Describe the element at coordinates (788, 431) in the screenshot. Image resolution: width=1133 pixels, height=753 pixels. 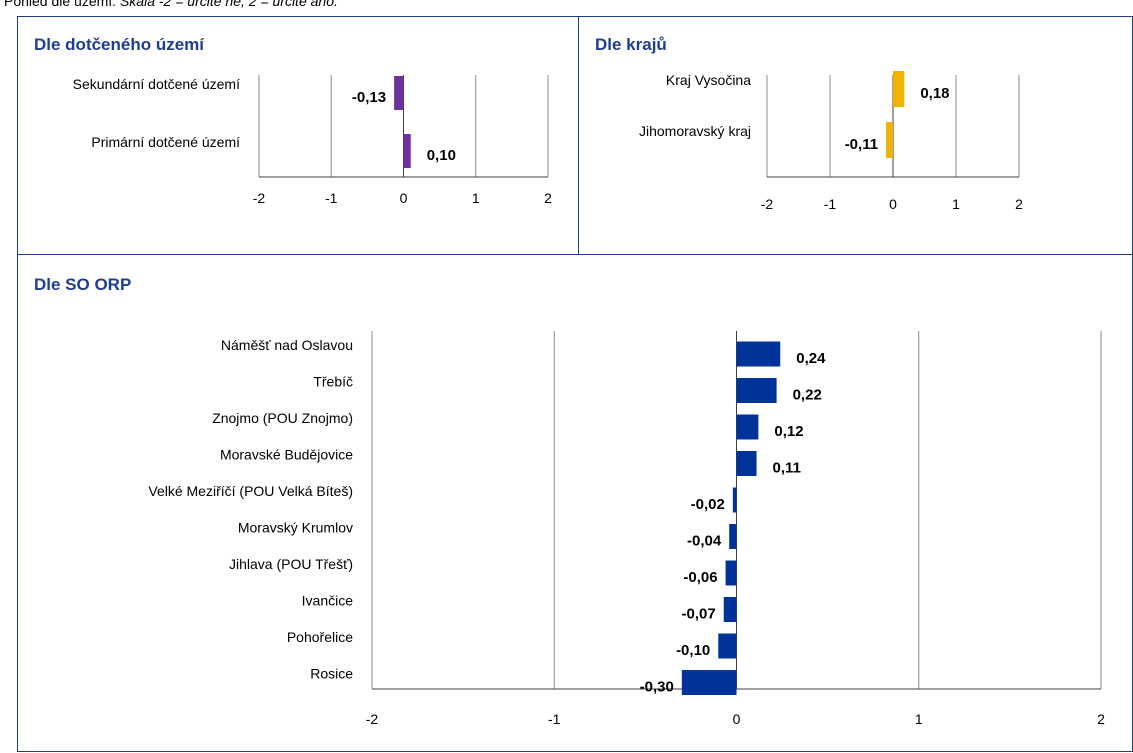
I see `data-label: 0,12` at that location.